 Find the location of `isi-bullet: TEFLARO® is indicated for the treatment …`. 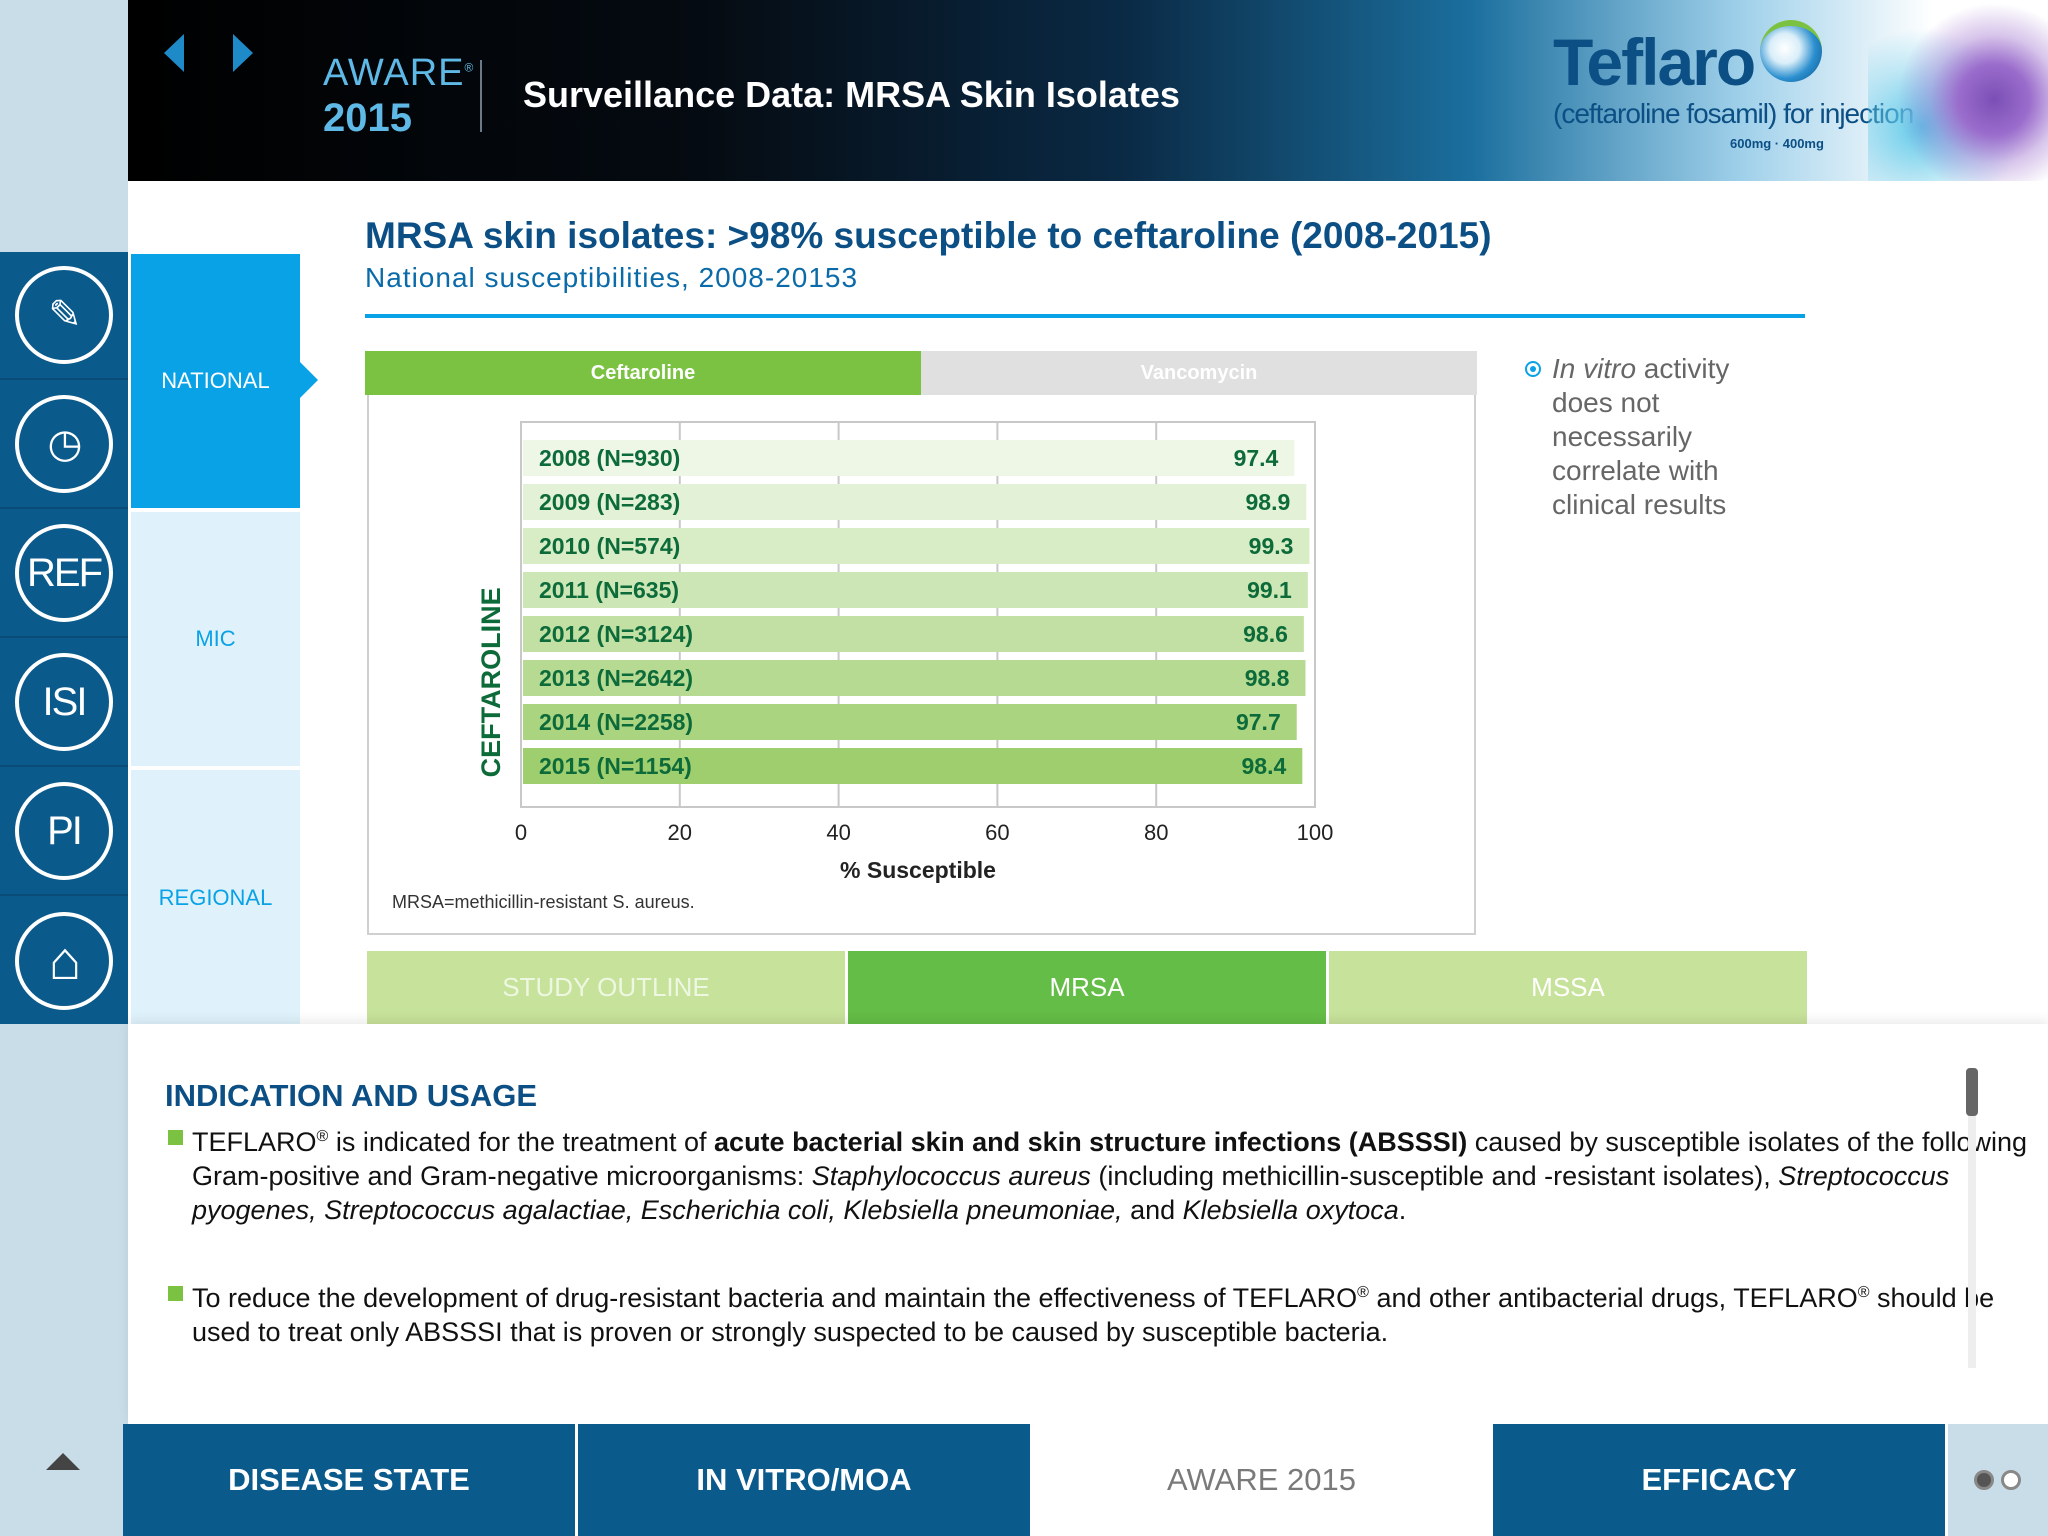

isi-bullet: TEFLARO® is indicated for the treatment … is located at coordinates (1098, 1173).